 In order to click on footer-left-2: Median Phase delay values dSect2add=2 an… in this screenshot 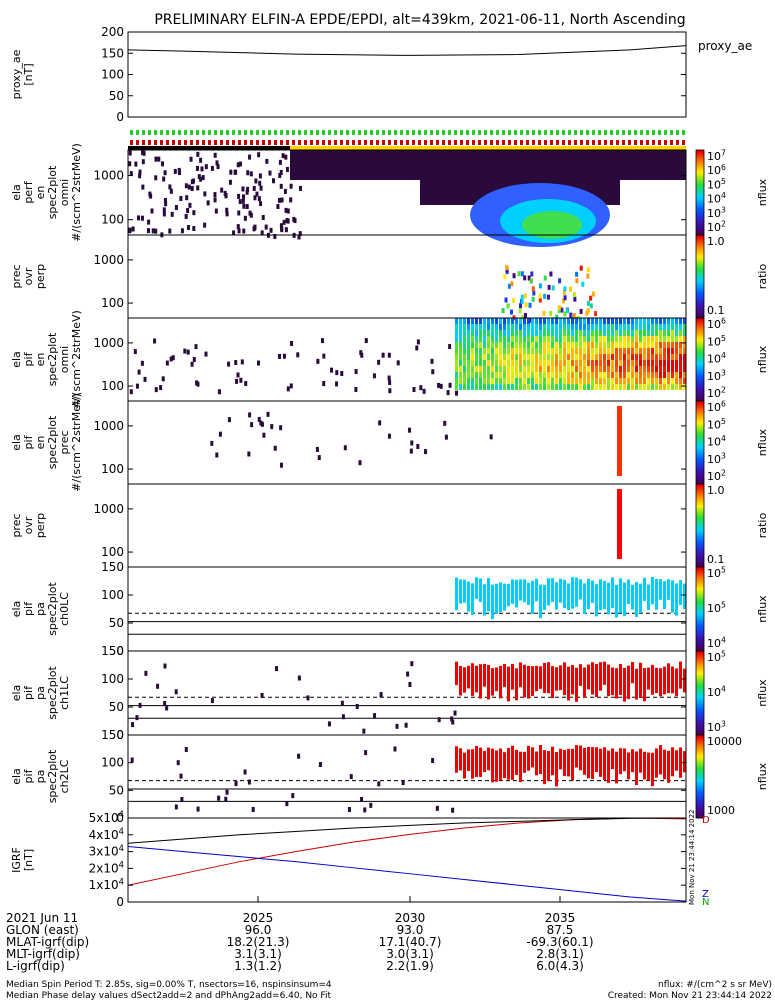, I will do `click(168, 995)`.